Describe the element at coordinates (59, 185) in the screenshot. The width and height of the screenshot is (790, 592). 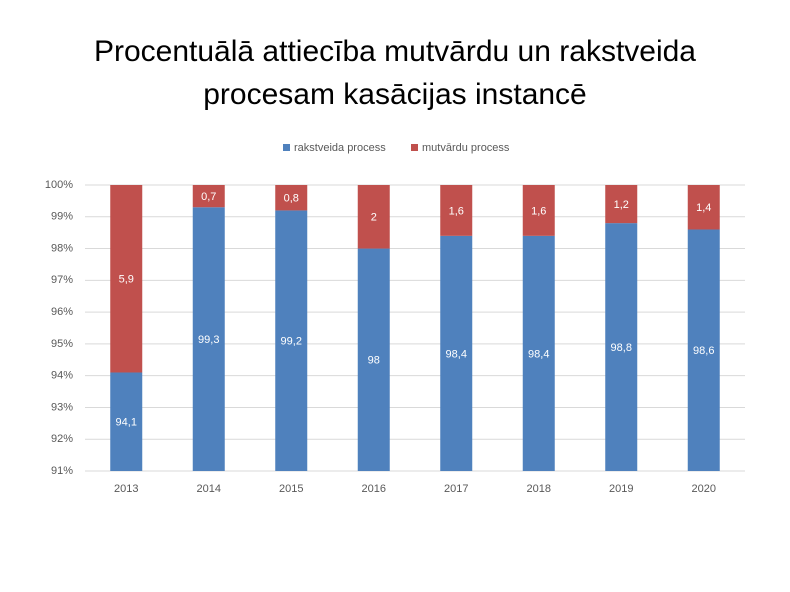
I see `y-tick-label: 100%` at that location.